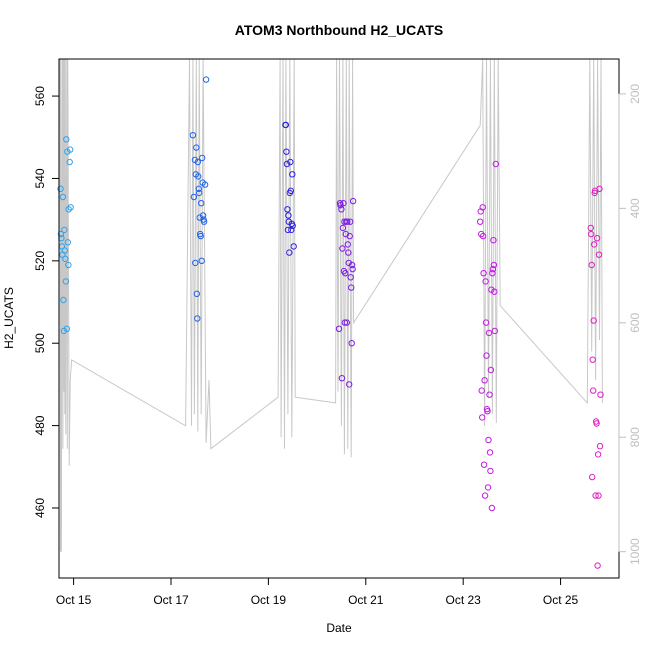 This screenshot has height=655, width=650. What do you see at coordinates (269, 600) in the screenshot?
I see `x-tick-label: Oct 19` at bounding box center [269, 600].